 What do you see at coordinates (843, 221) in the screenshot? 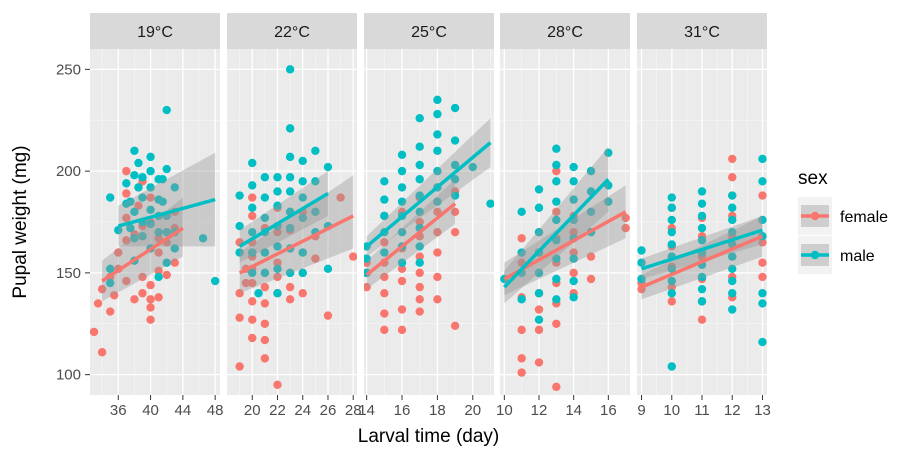
I see `legend: sex female male` at bounding box center [843, 221].